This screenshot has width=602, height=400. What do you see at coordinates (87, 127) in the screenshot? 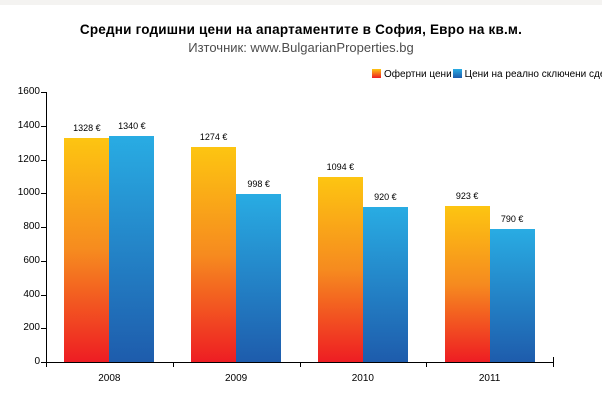
I see `bar-value-label: 1328 €` at bounding box center [87, 127].